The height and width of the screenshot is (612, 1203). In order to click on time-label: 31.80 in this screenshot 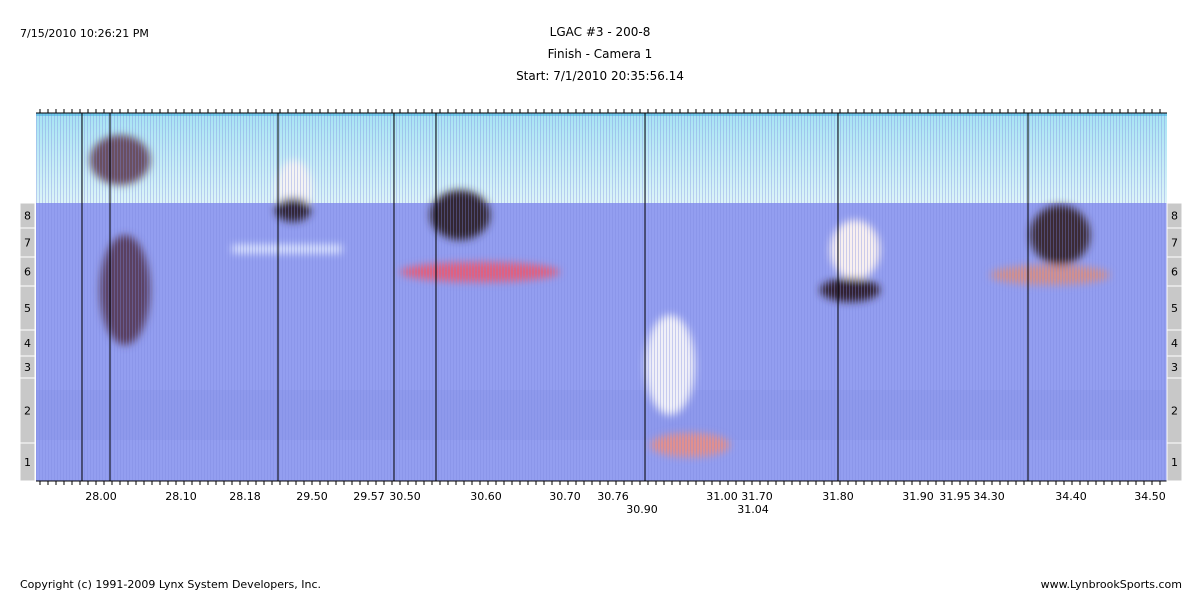, I will do `click(838, 496)`.